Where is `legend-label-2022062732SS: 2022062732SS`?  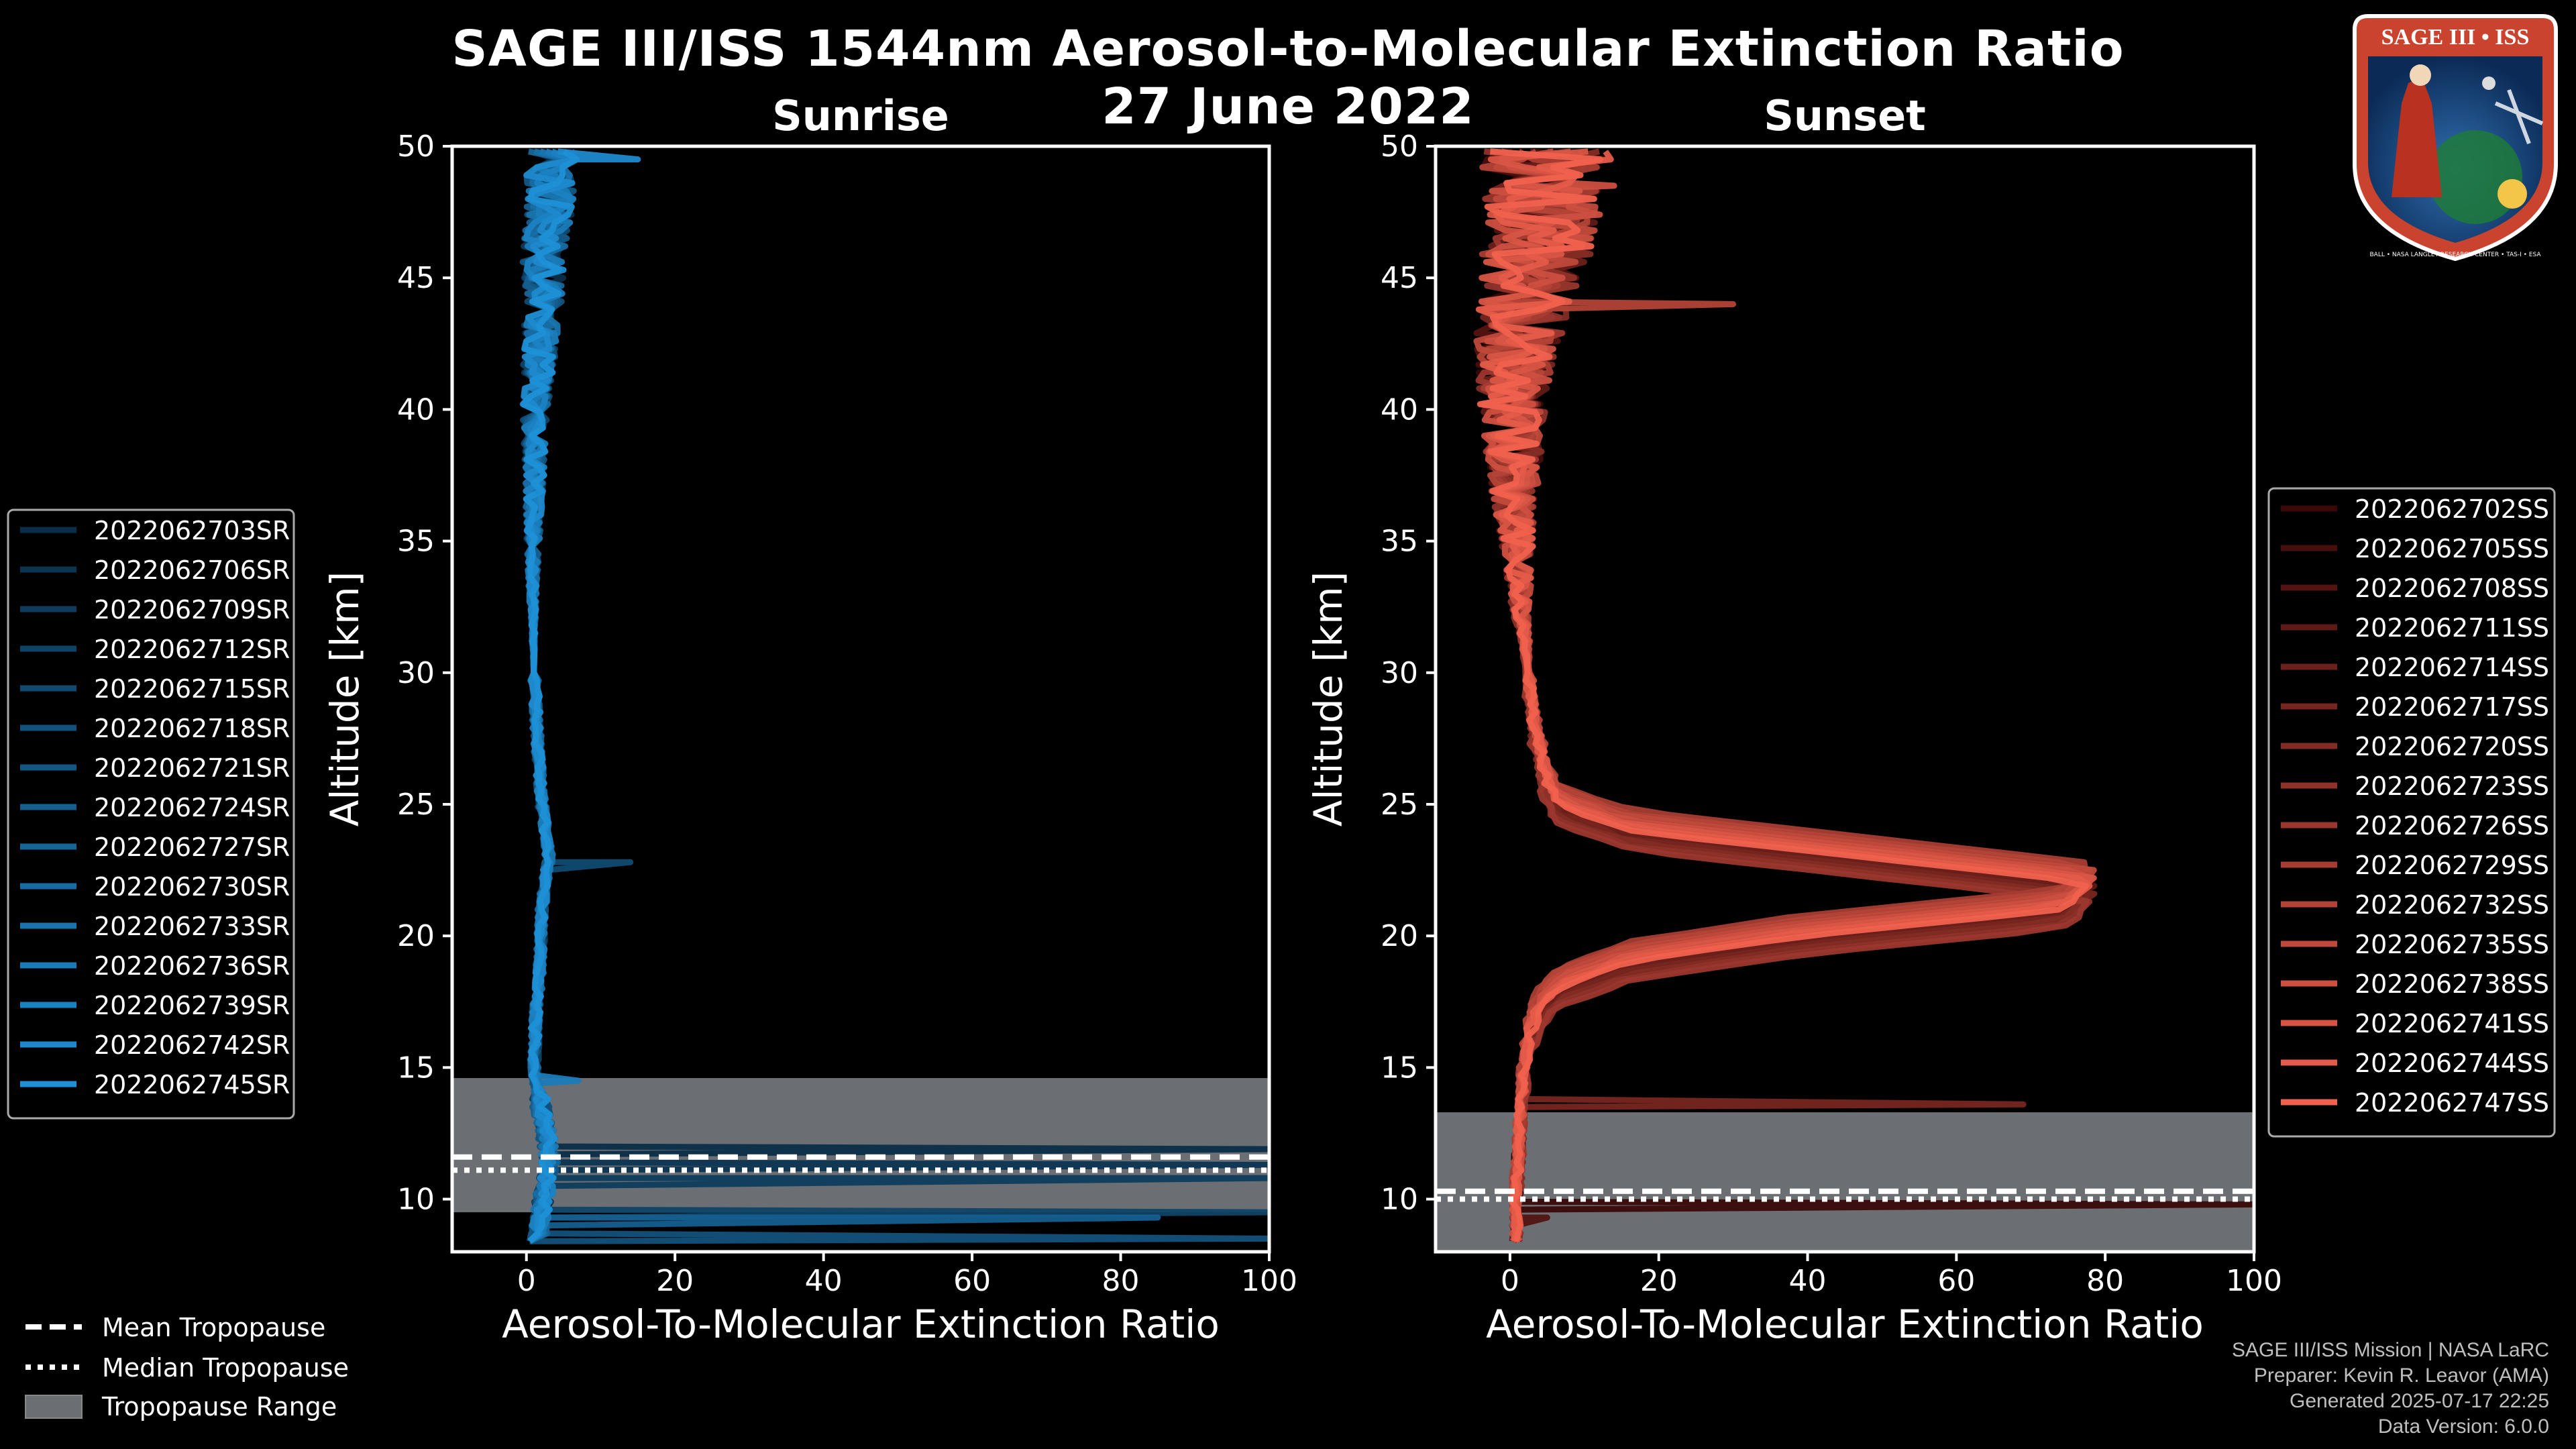
legend-label-2022062732SS: 2022062732SS is located at coordinates (2452, 905).